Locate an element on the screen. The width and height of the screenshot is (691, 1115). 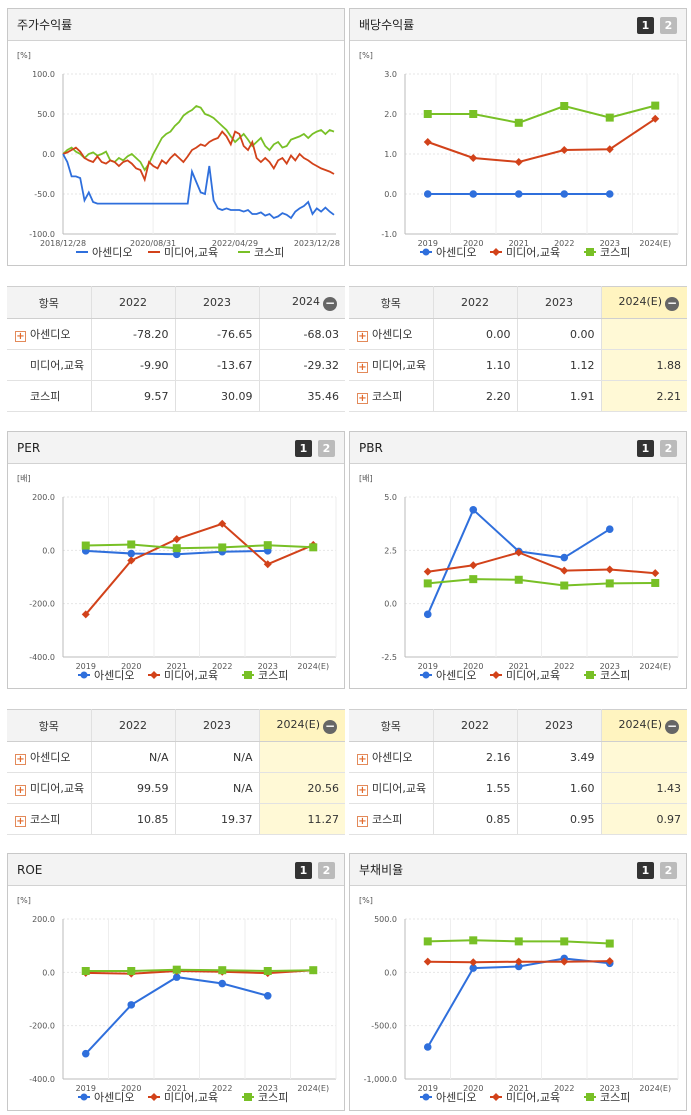
x-tick-label: 2018/12/28 is located at coordinates (63, 243).